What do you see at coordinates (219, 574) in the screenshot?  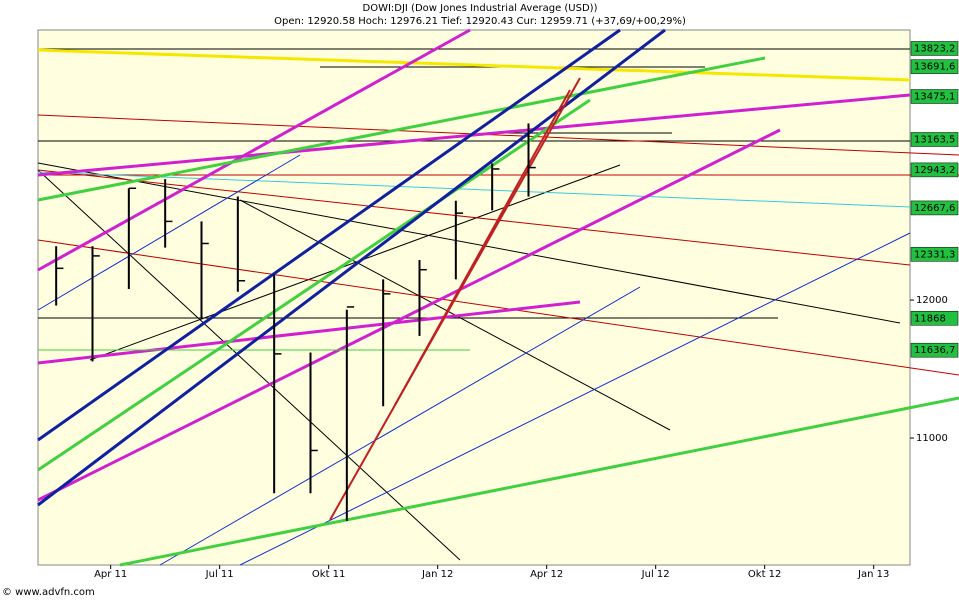 I see `x-tick-label: Jul 11` at bounding box center [219, 574].